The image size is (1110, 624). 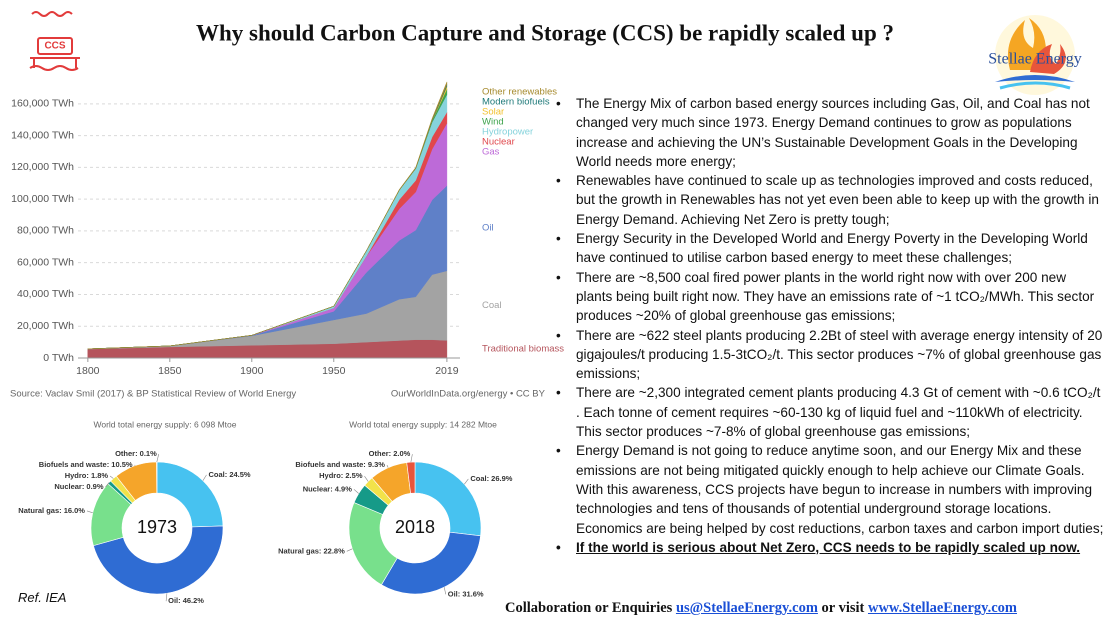 I want to click on series-label: Coal, so click(x=492, y=305).